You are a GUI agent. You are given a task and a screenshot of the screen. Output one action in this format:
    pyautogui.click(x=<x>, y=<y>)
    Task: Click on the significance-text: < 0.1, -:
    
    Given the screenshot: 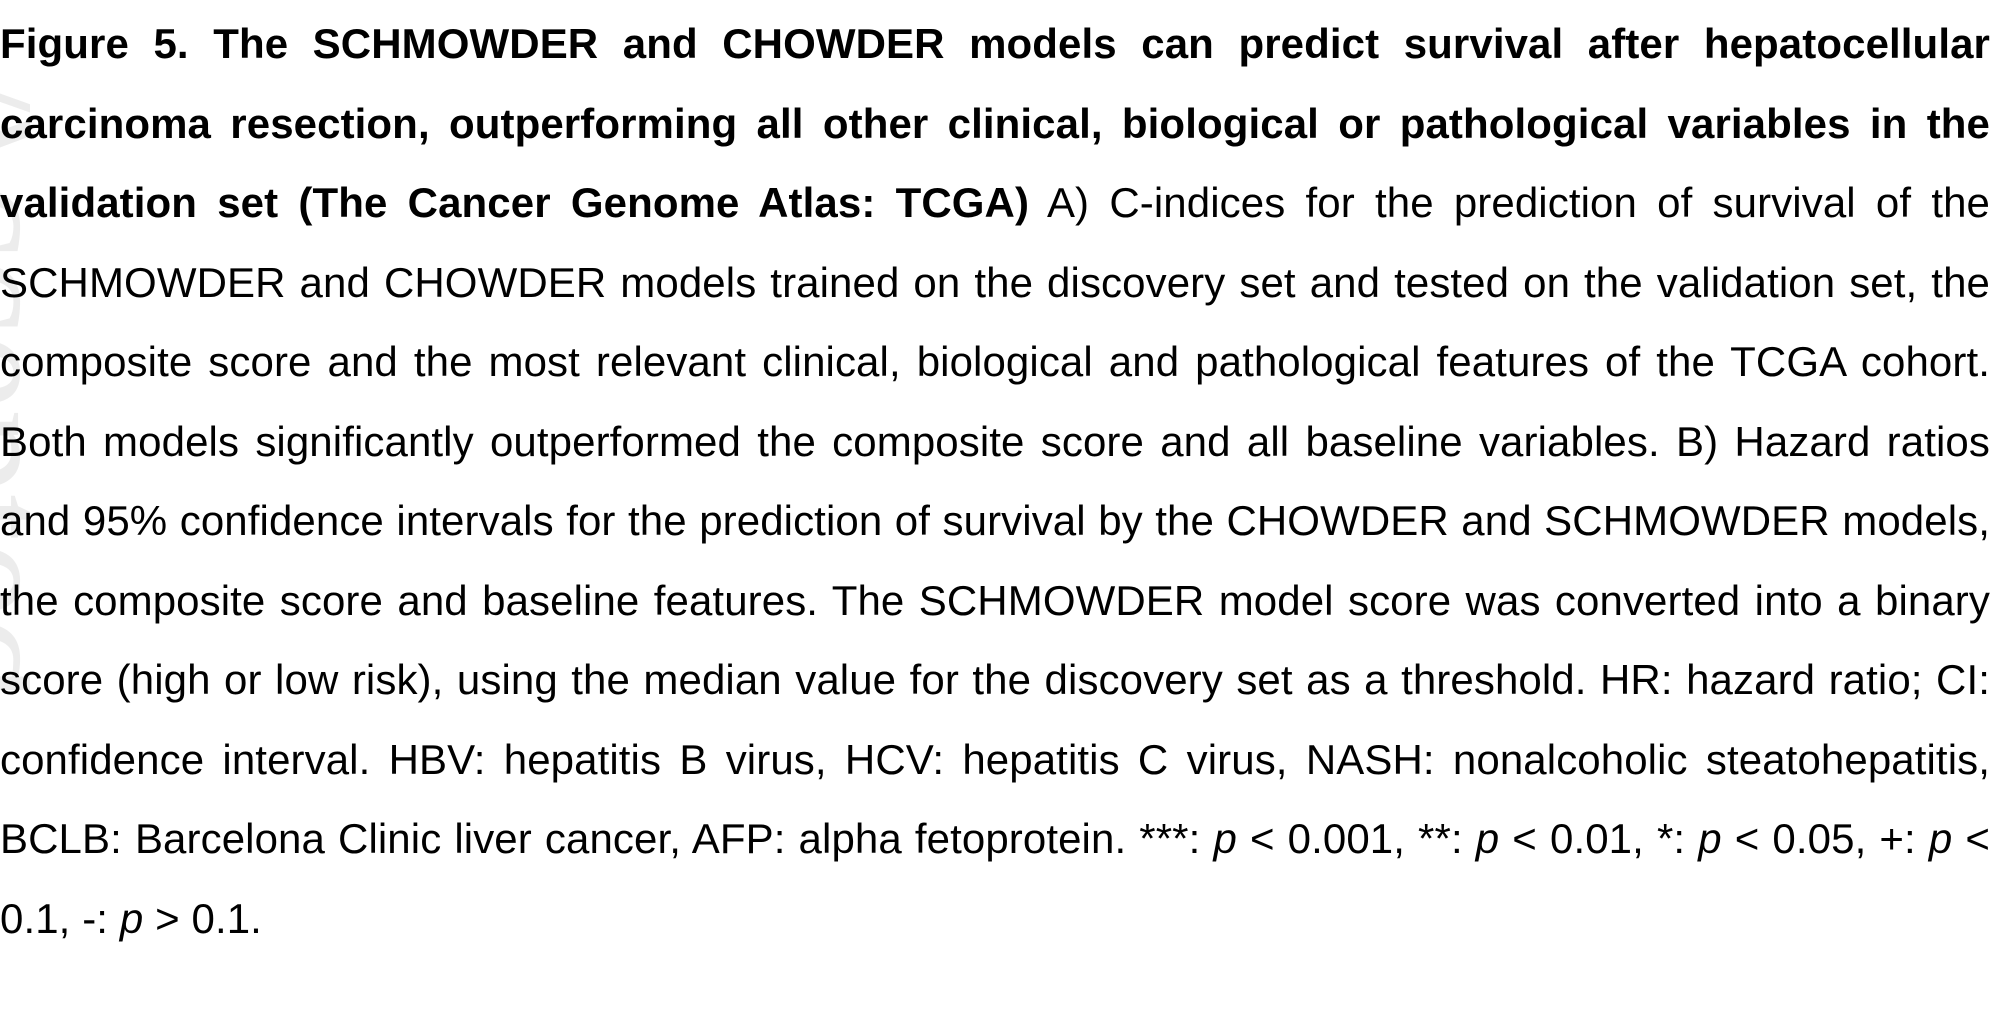 What is the action you would take?
    pyautogui.click(x=995, y=878)
    